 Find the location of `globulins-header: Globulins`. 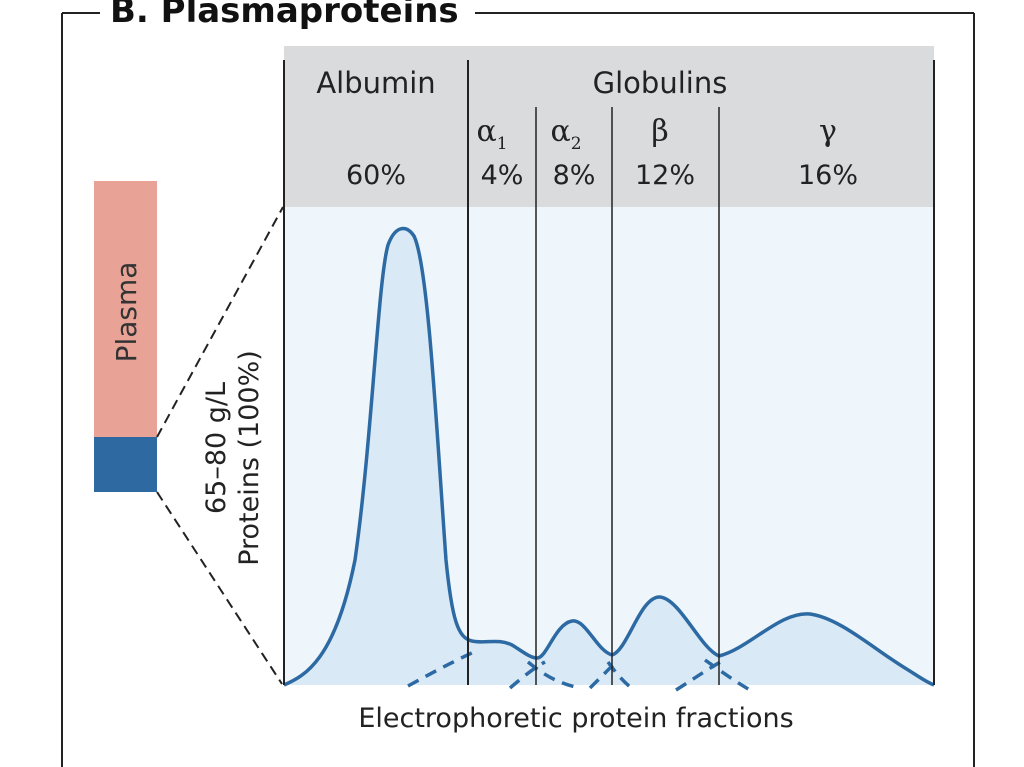

globulins-header: Globulins is located at coordinates (660, 83).